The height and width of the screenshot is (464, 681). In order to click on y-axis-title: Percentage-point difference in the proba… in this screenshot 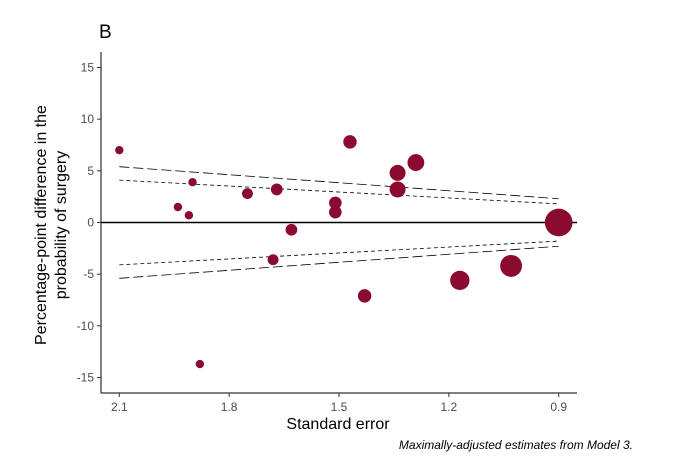, I will do `click(51, 225)`.